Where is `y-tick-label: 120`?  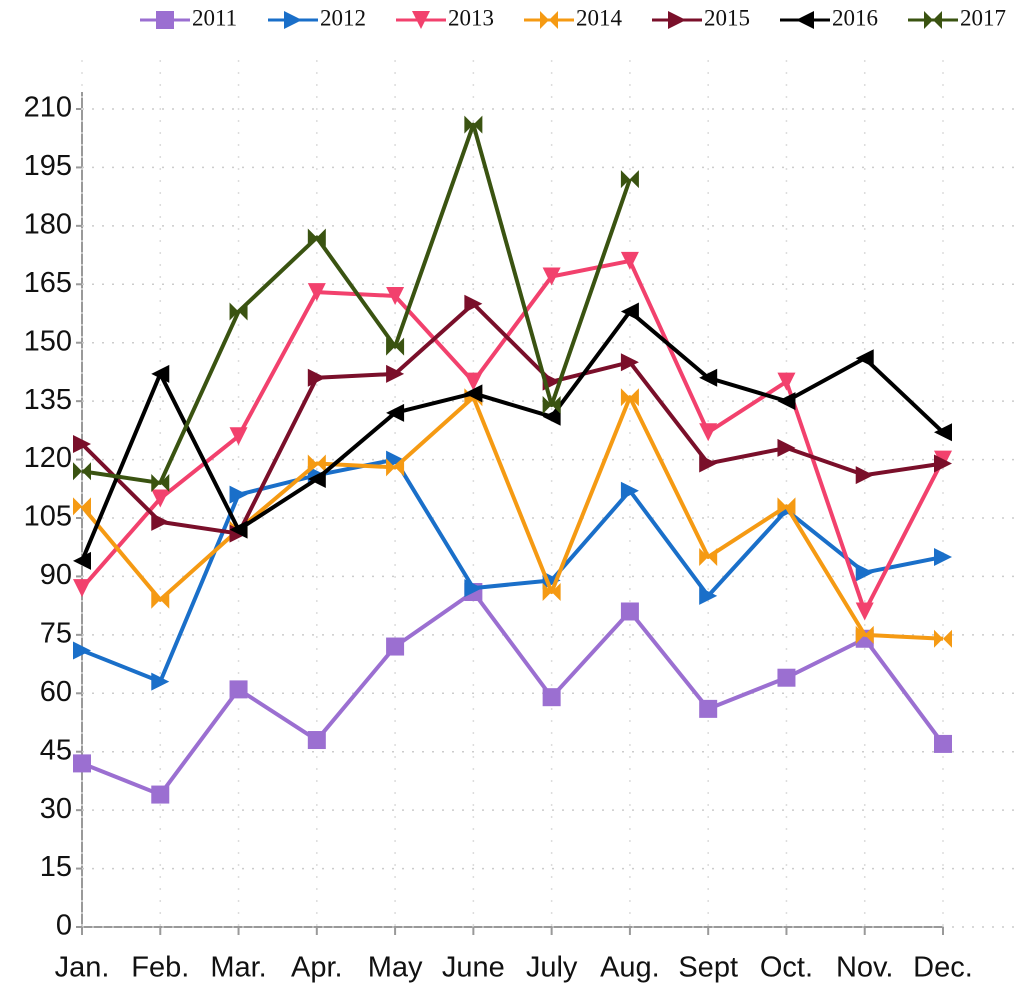
y-tick-label: 120 is located at coordinates (48, 458).